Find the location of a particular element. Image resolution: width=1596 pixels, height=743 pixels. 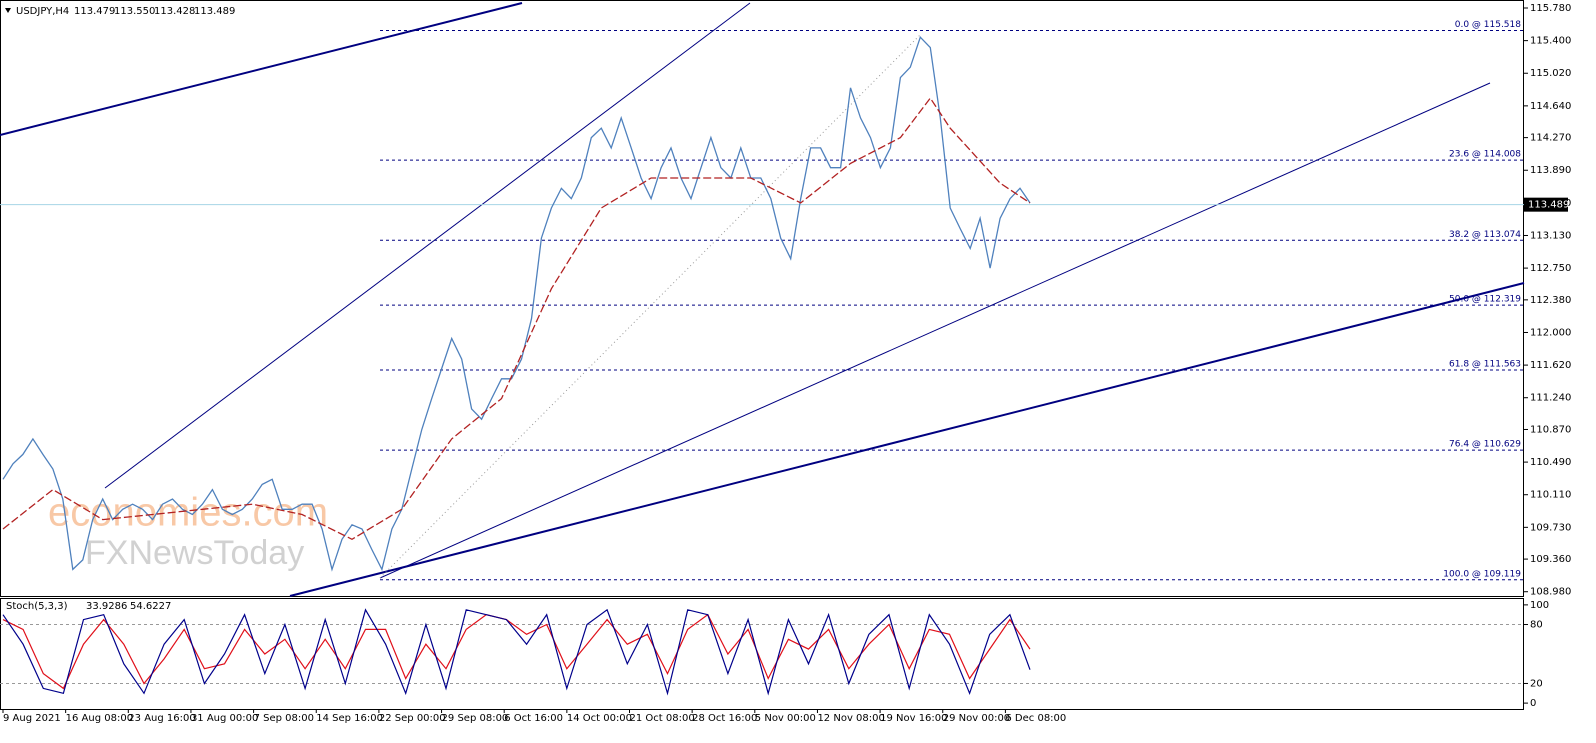

y-tick-label: 112.380 is located at coordinates (1550, 300).